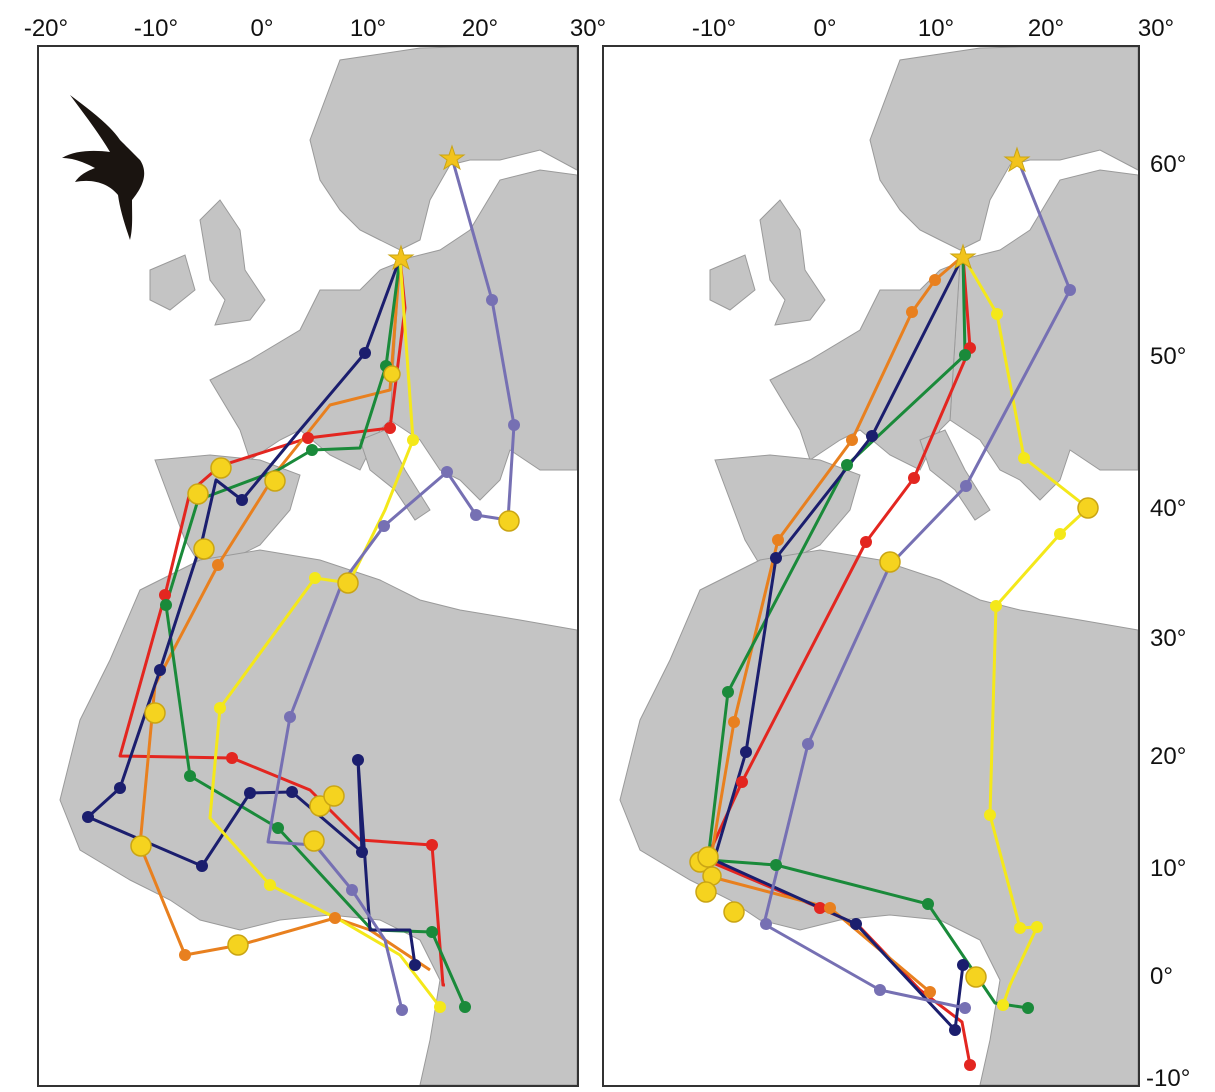 Image resolution: width=1215 pixels, height=1092 pixels. I want to click on top-longitude-labels-right: -10° 0° 10° 20° 30°, so click(933, 28).